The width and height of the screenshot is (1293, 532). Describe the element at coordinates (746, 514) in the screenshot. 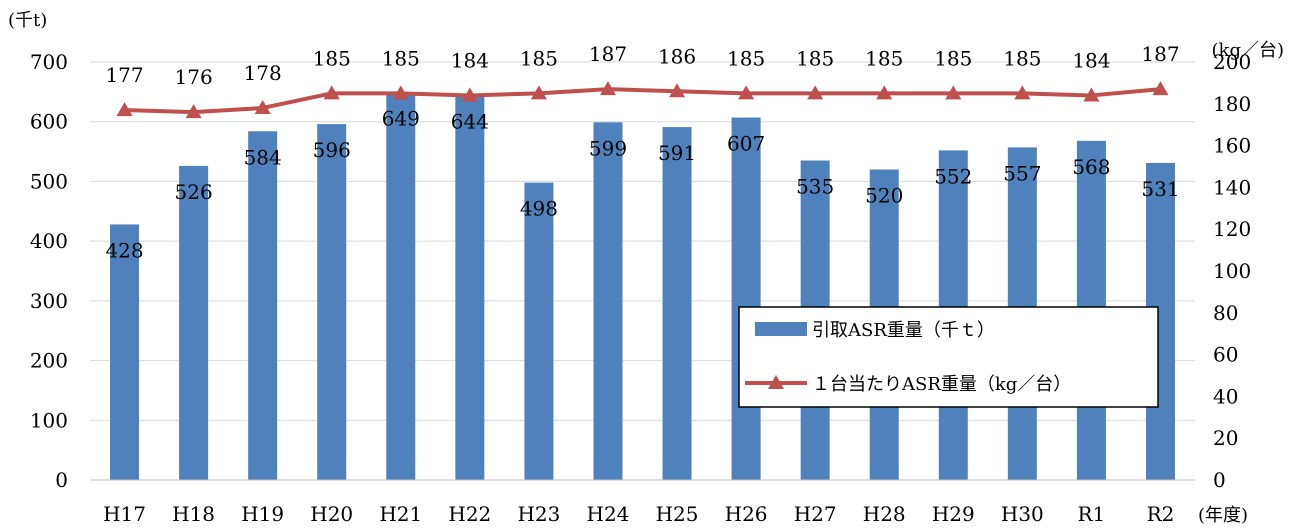

I see `x-axis-tick-label: H26` at that location.